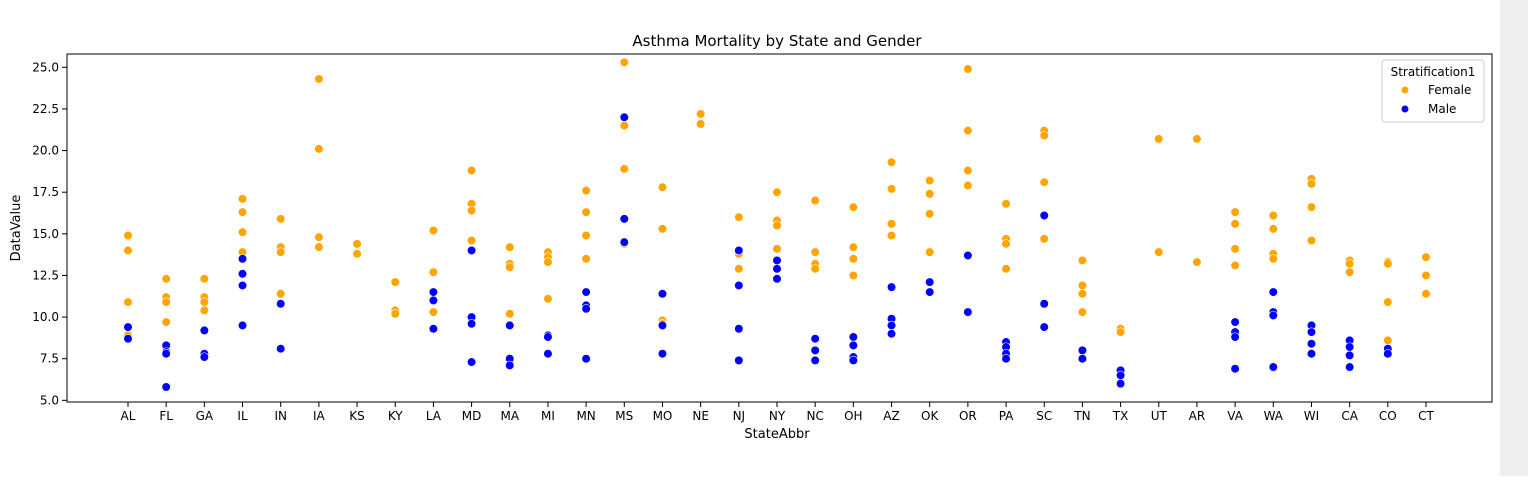 This screenshot has height=480, width=1528. I want to click on y-tick-label: 5.0, so click(49, 400).